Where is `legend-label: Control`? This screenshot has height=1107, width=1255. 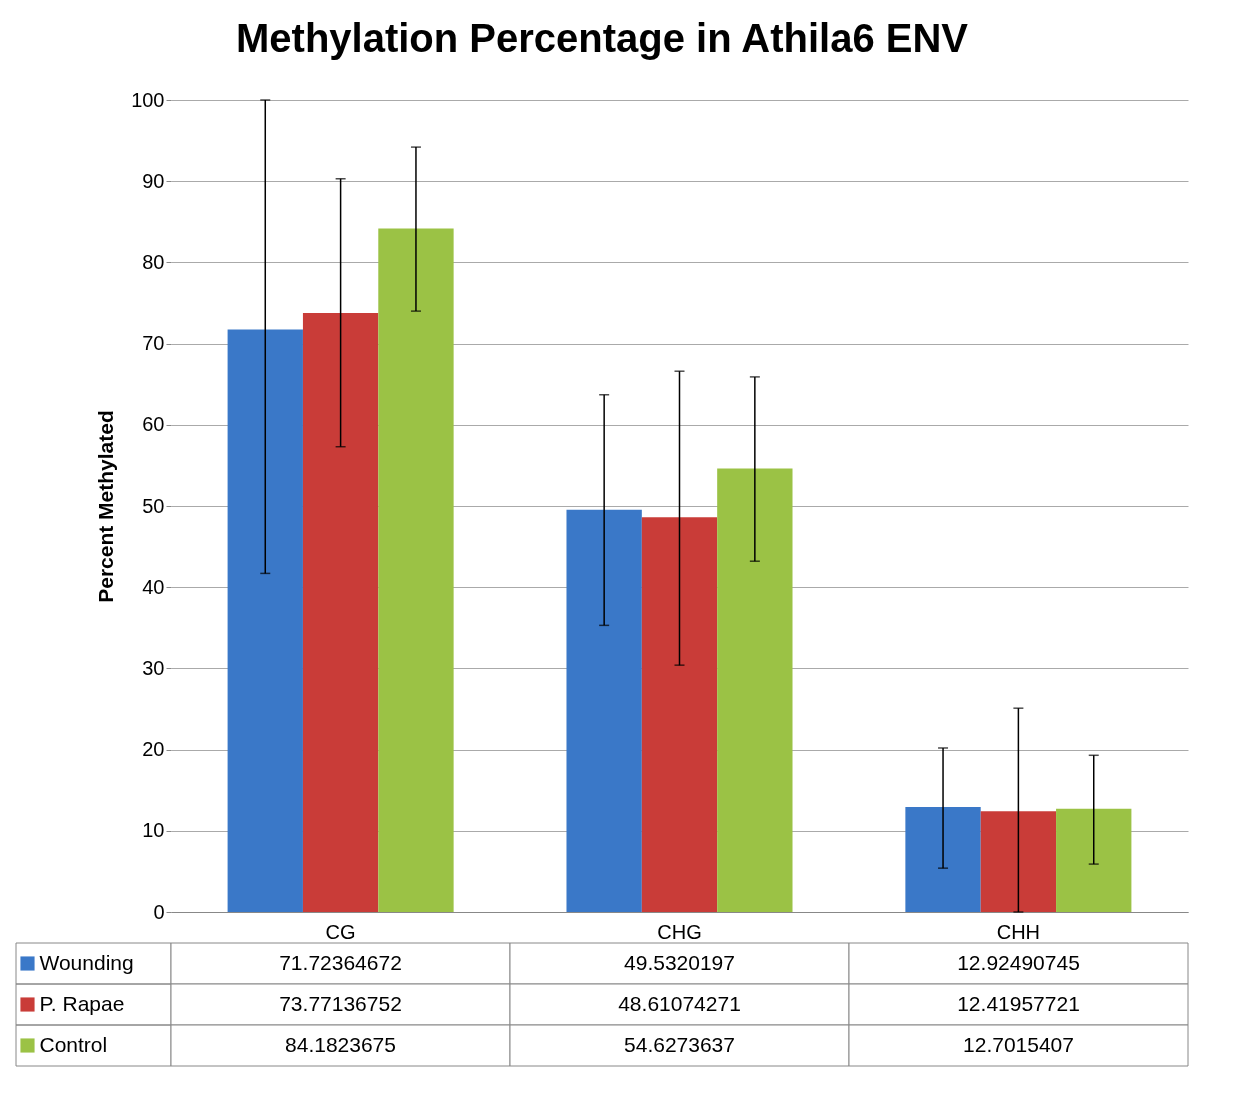 legend-label: Control is located at coordinates (73, 1044).